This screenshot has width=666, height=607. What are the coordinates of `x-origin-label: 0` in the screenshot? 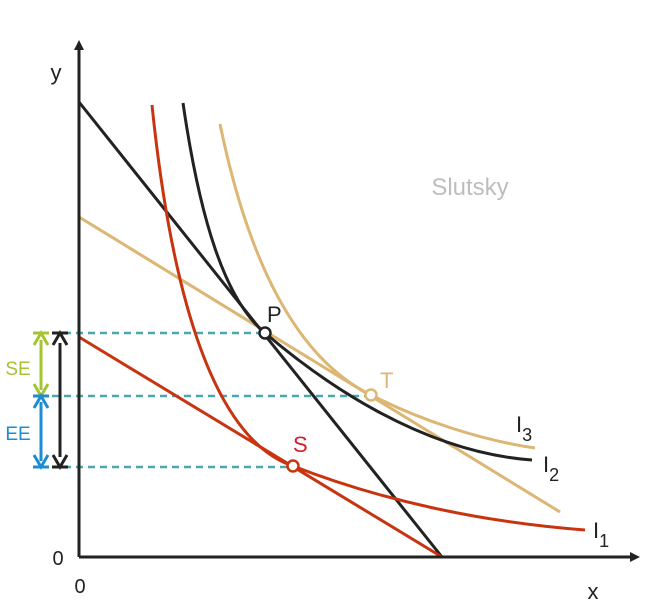 It's located at (79, 587).